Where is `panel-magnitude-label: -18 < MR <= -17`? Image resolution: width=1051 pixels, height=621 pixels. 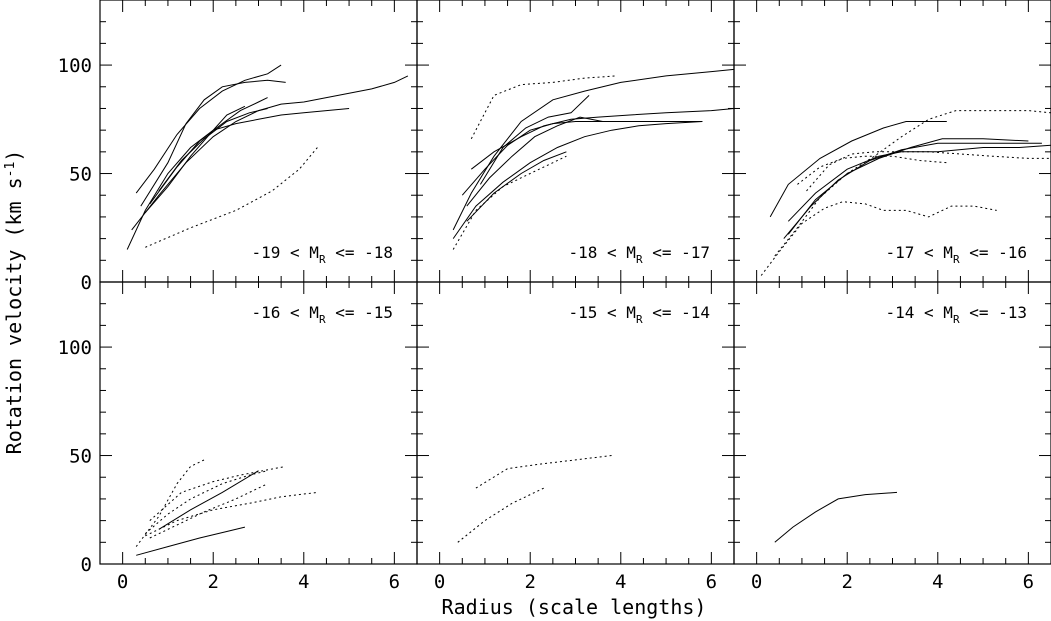 panel-magnitude-label: -18 < MR <= -17 is located at coordinates (640, 254).